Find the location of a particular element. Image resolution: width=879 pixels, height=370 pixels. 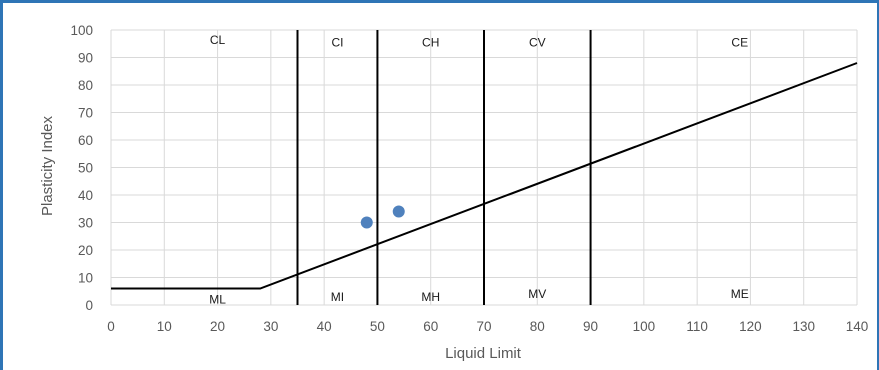

x-tick-label: 50 is located at coordinates (377, 326).